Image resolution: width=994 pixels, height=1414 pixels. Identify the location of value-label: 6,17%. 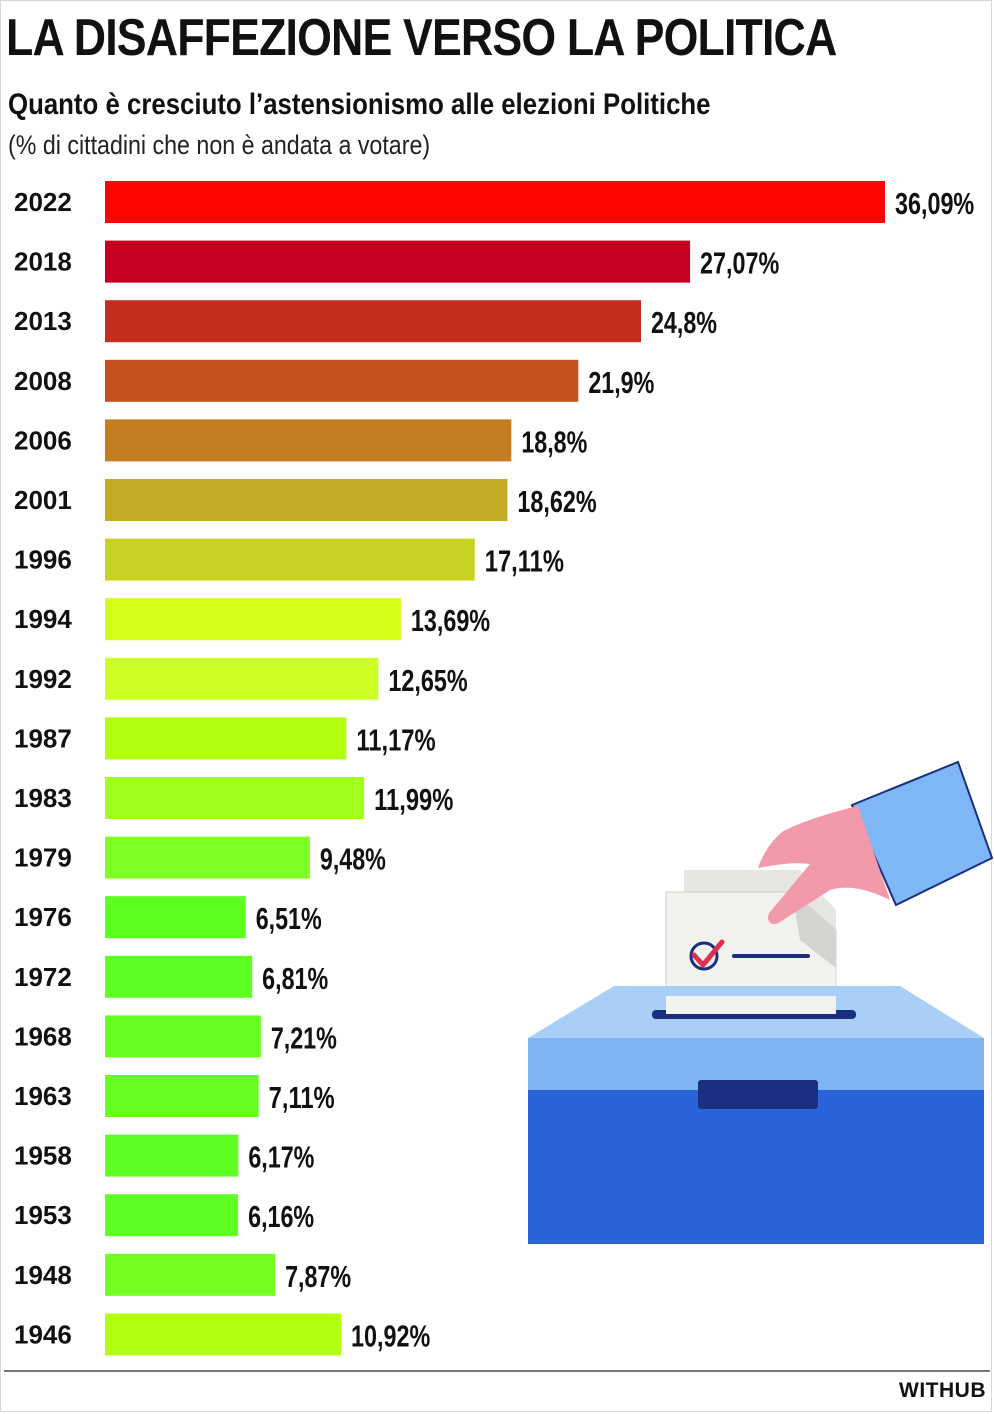
(281, 1157).